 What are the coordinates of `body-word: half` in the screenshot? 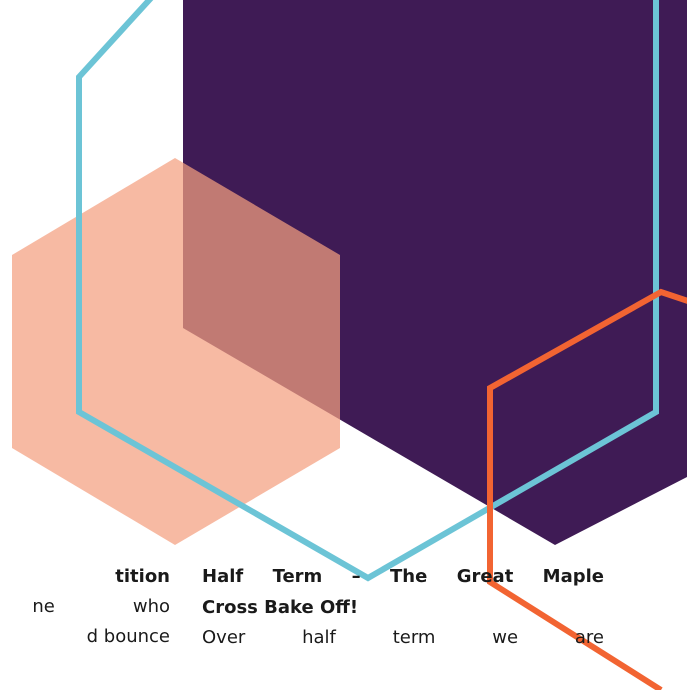 It's located at (319, 637).